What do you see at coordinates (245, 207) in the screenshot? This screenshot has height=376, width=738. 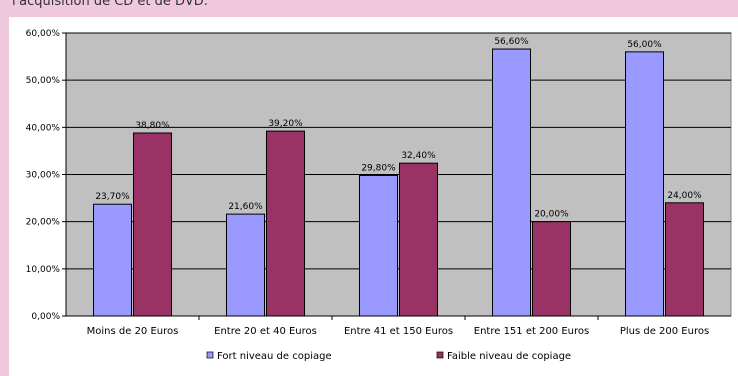 I see `data-label: 21,60%` at bounding box center [245, 207].